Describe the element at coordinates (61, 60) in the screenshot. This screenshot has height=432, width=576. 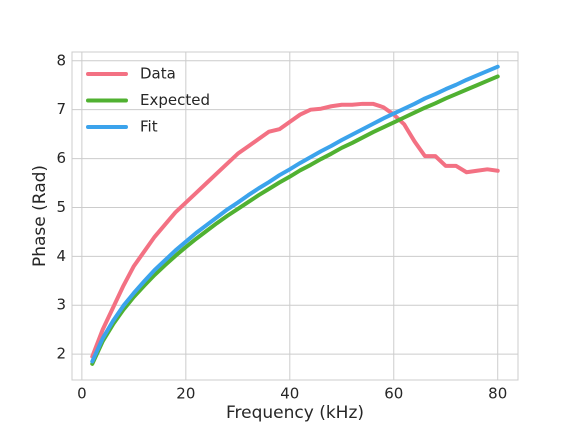
I see `y-tick-label: 8` at that location.